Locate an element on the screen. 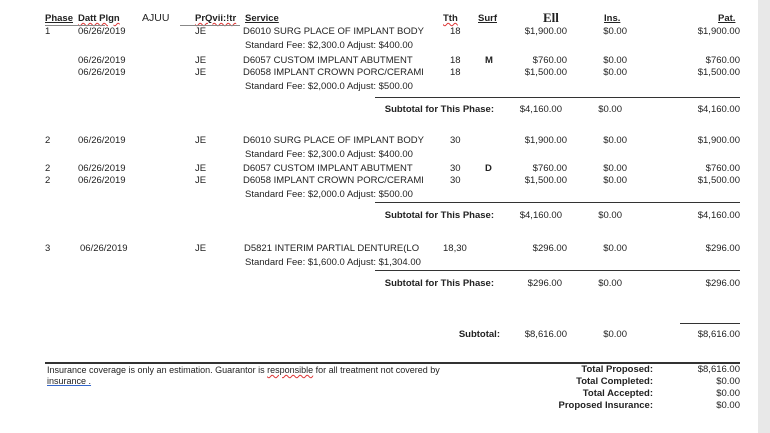 Image resolution: width=770 pixels, height=433 pixels. phase-cell: 3 is located at coordinates (48, 248).